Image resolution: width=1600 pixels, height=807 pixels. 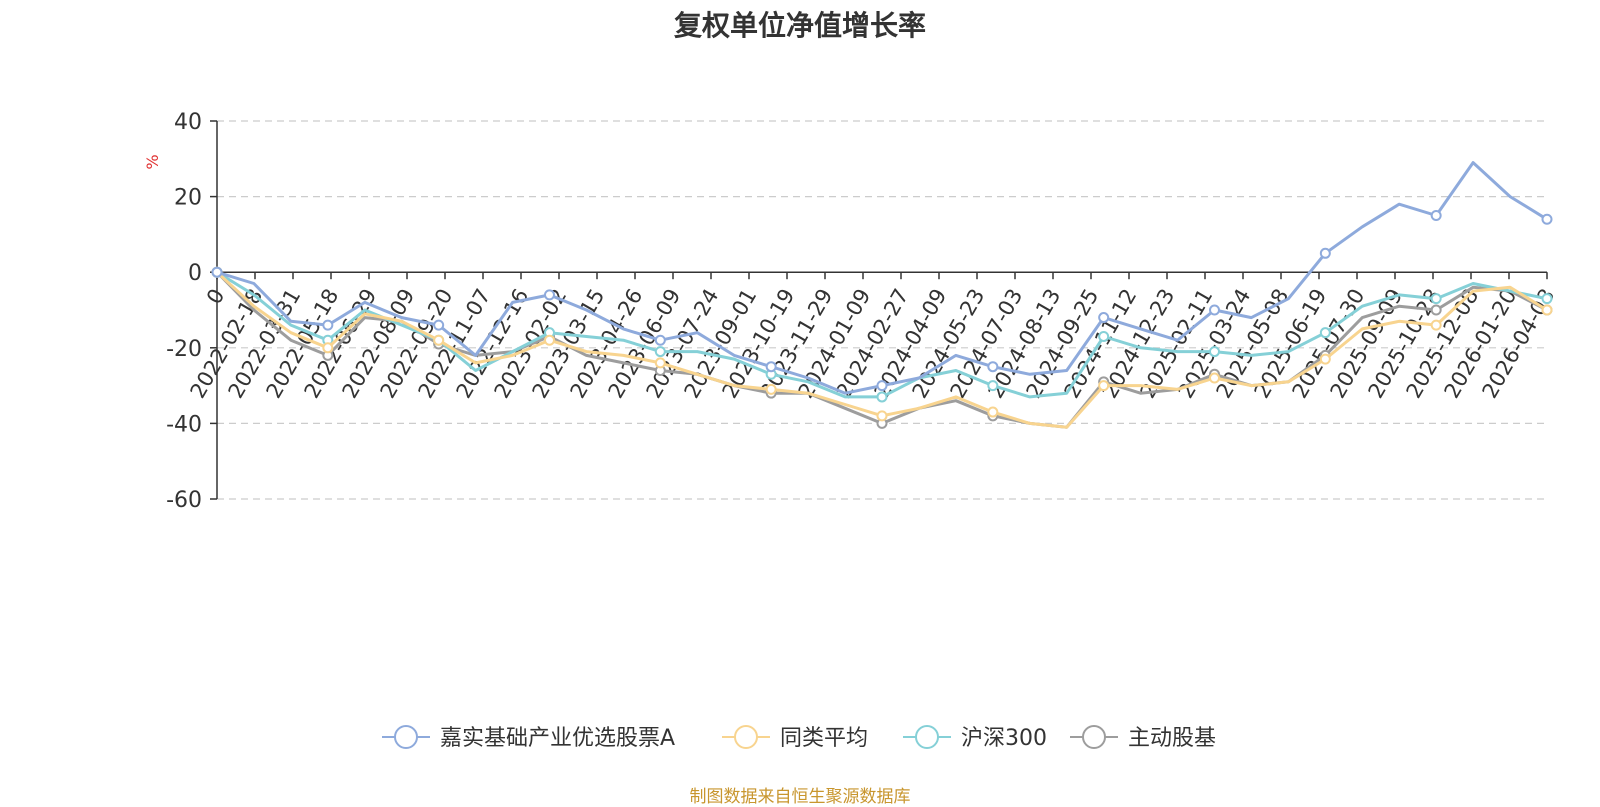 I want to click on y-tick-label: -40, so click(x=184, y=424).